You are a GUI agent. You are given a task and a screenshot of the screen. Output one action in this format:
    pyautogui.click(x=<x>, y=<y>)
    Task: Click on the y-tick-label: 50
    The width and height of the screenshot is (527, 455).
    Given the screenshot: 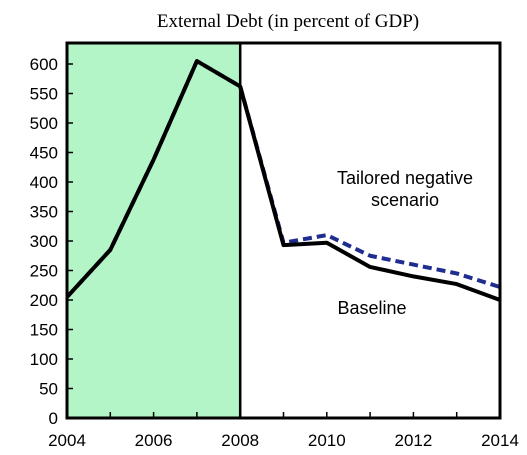 What is the action you would take?
    pyautogui.click(x=48, y=389)
    